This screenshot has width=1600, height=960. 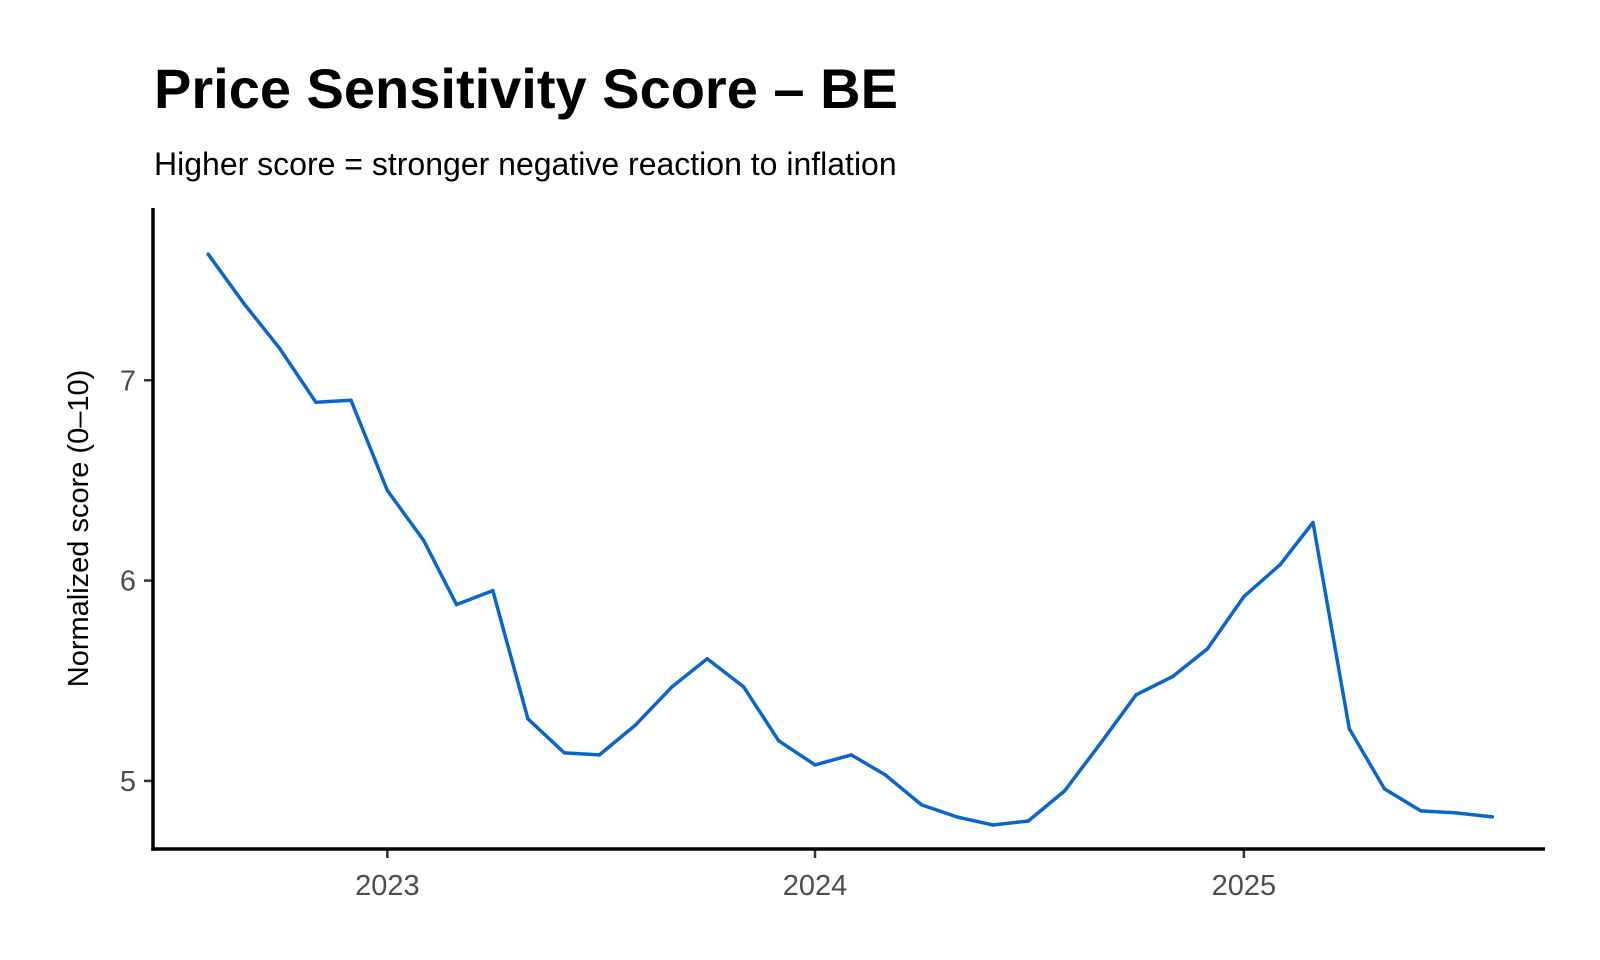 I want to click on y-tick-label: 6, so click(x=128, y=582).